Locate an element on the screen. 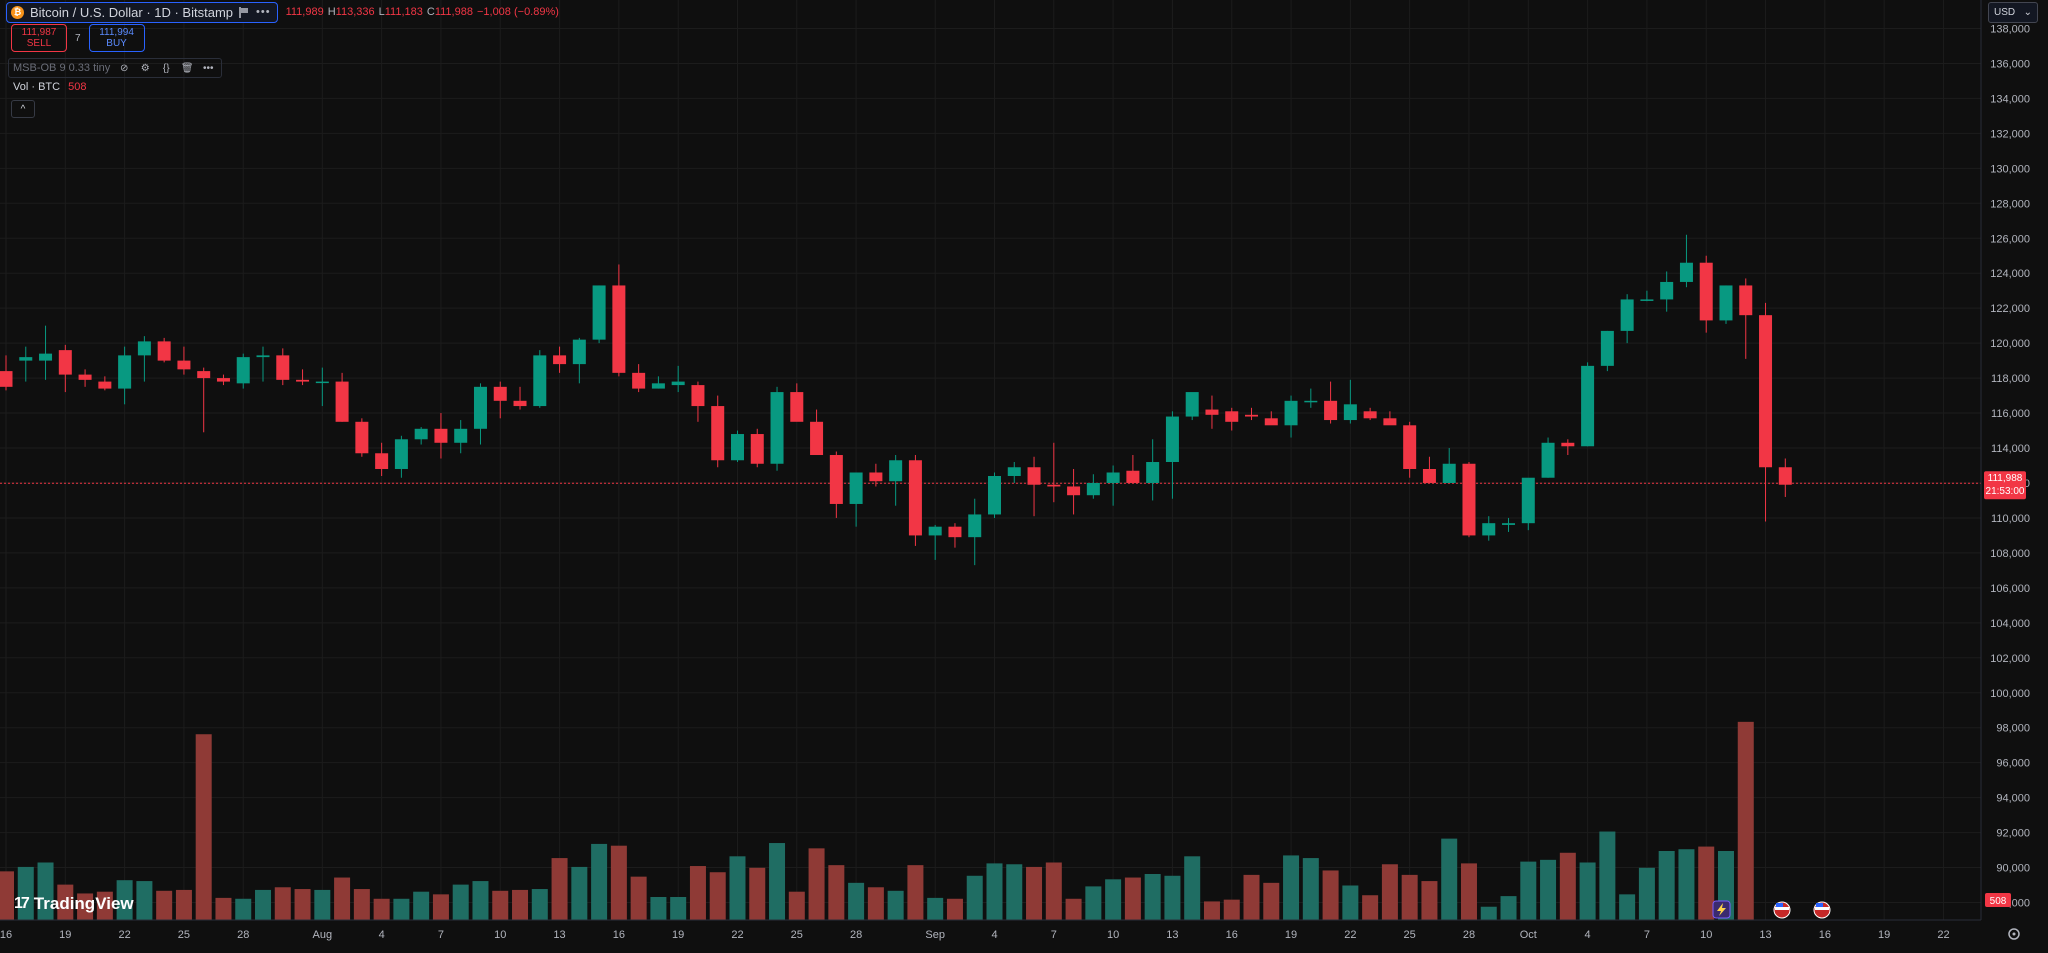 The image size is (2048, 953). settings-icon: ⚙ is located at coordinates (145, 68).